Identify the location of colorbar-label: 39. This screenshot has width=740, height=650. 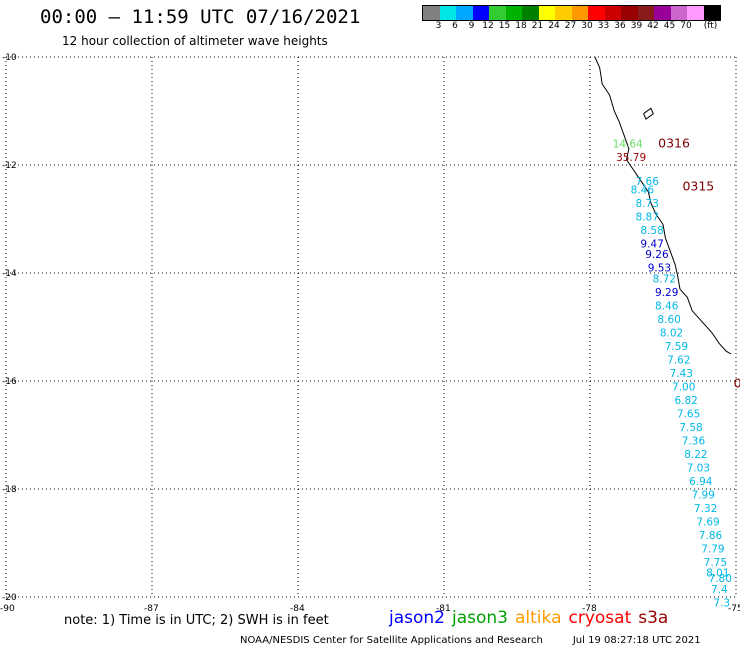
(636, 26).